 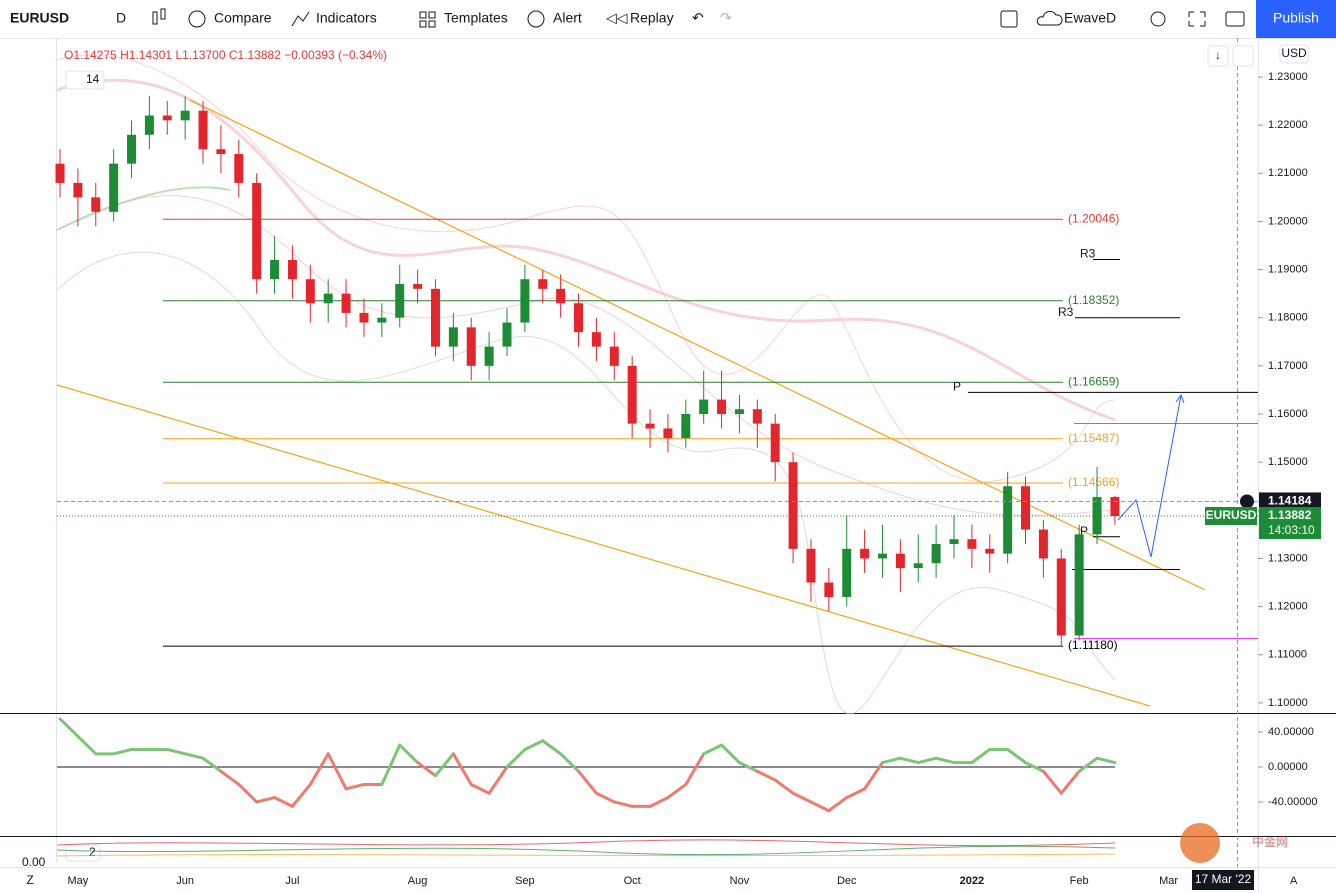 I want to click on compare: Compare, so click(x=243, y=18).